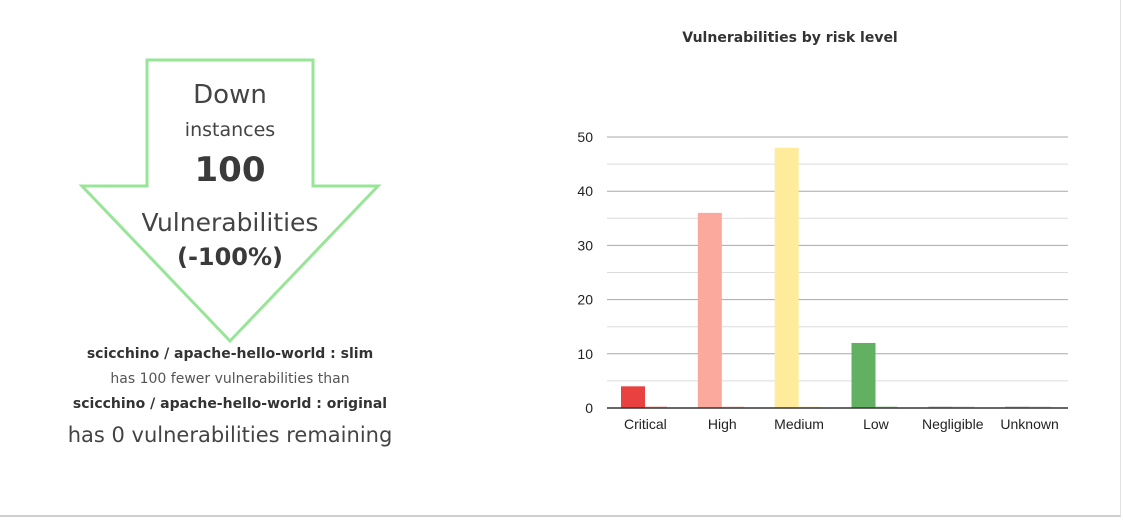 This screenshot has width=1123, height=521. Describe the element at coordinates (230, 354) in the screenshot. I see `new-image-name: scicchino / apache-hello-world : slim` at that location.